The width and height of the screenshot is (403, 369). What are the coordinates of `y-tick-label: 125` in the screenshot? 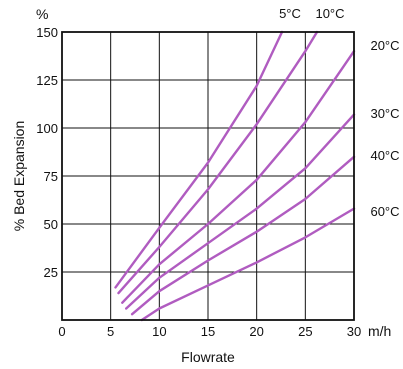 It's located at (47, 80).